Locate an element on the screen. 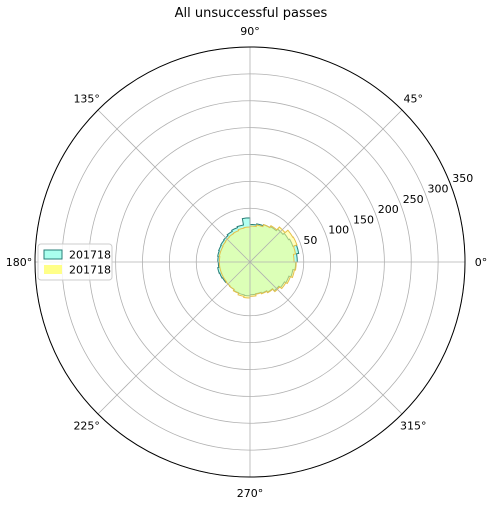 The width and height of the screenshot is (494, 506). radial-tick-label-150: 150 is located at coordinates (363, 219).